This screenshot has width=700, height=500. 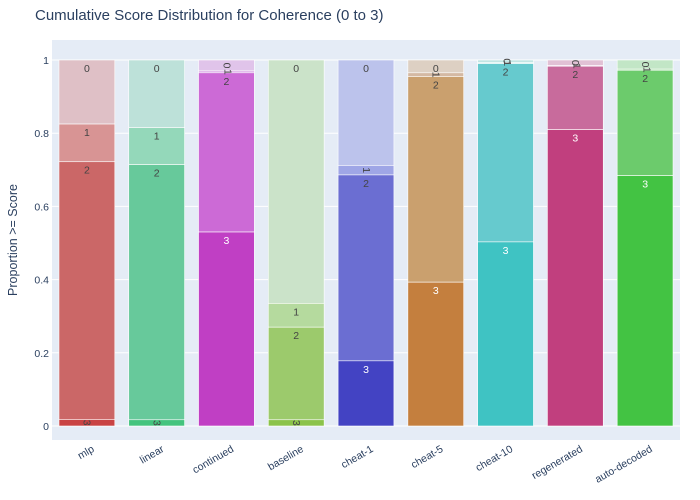 I want to click on bar-group-mlp: 0 1 2 3, so click(x=87, y=243).